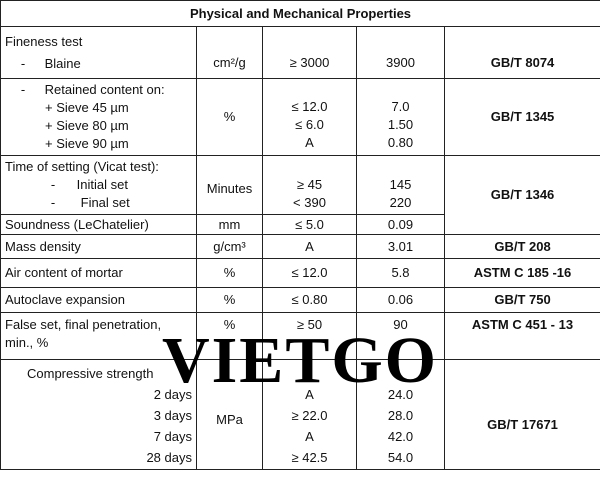  I want to click on density-label: Mass density, so click(98, 246).